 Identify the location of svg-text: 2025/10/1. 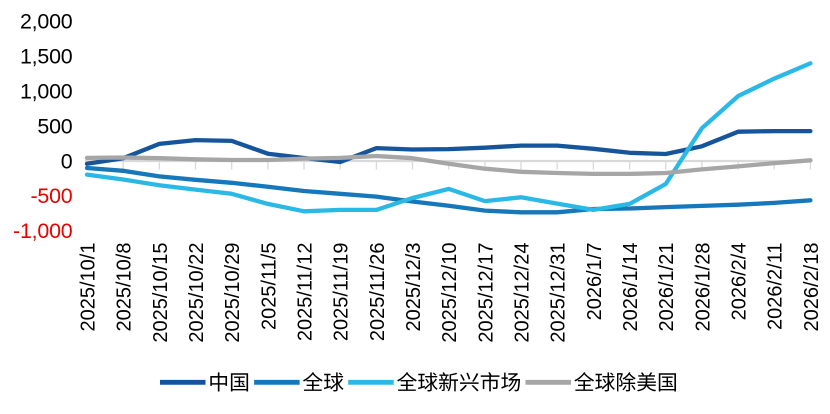
(89, 287).